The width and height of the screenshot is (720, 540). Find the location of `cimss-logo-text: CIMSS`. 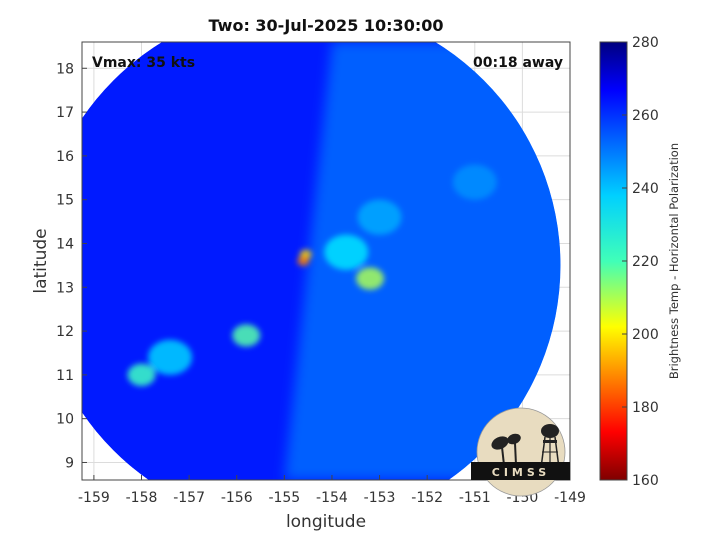

cimss-logo-text: CIMSS is located at coordinates (521, 472).